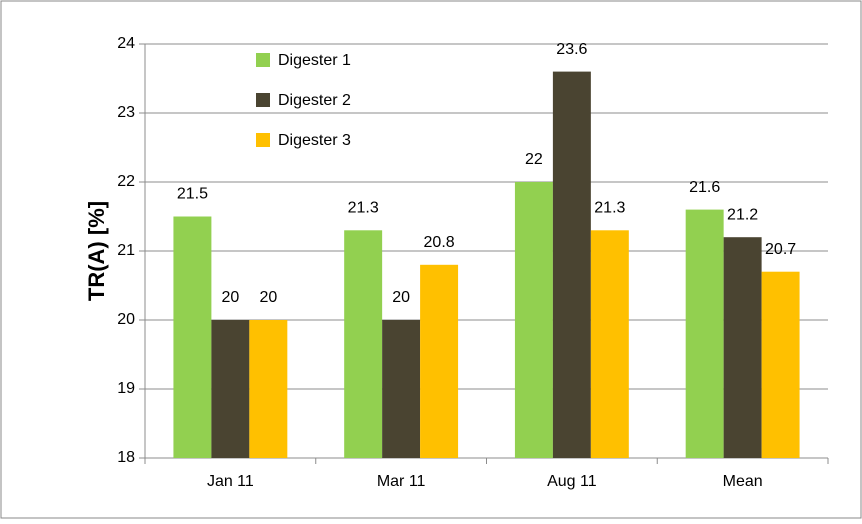 This screenshot has width=862, height=524. Describe the element at coordinates (126, 388) in the screenshot. I see `y-tick-label: 19` at that location.